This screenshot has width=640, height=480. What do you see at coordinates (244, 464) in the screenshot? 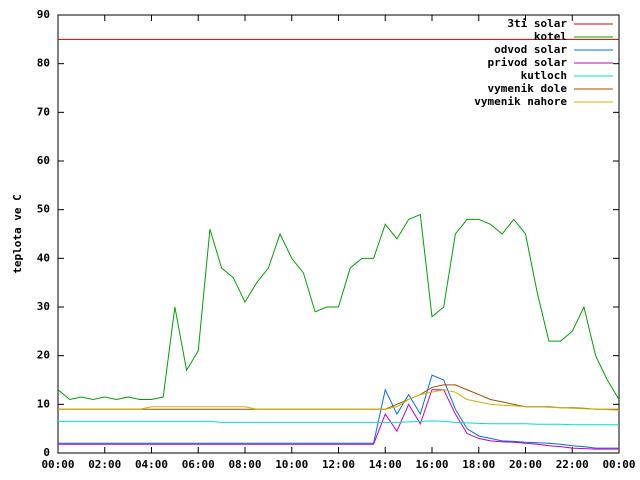
I see `x-tick-label: 08:00` at bounding box center [244, 464].